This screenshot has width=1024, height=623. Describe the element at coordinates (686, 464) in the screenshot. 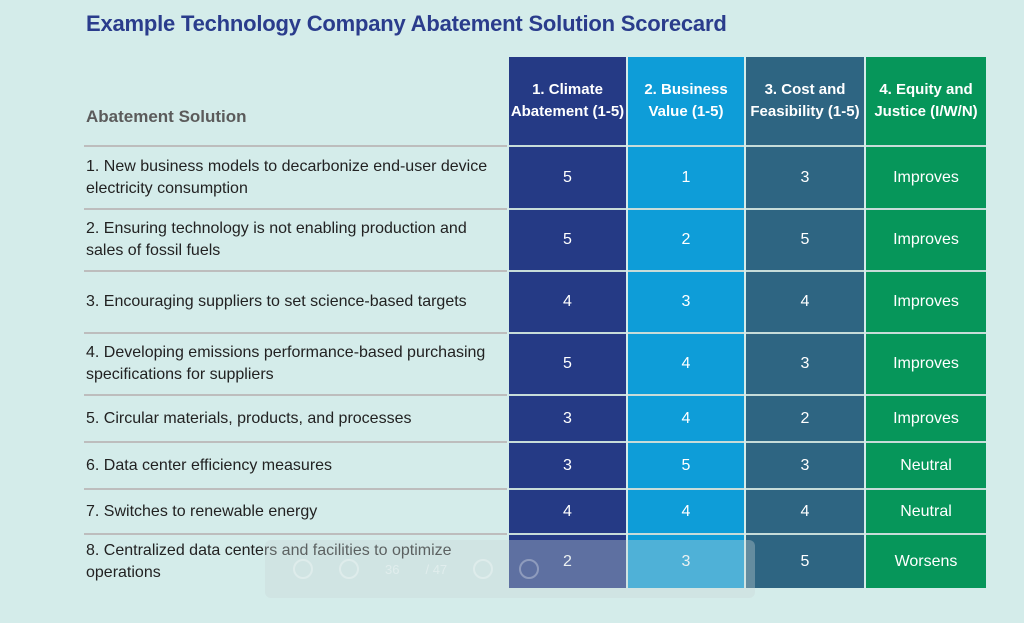

I see `business-score: 5` at that location.